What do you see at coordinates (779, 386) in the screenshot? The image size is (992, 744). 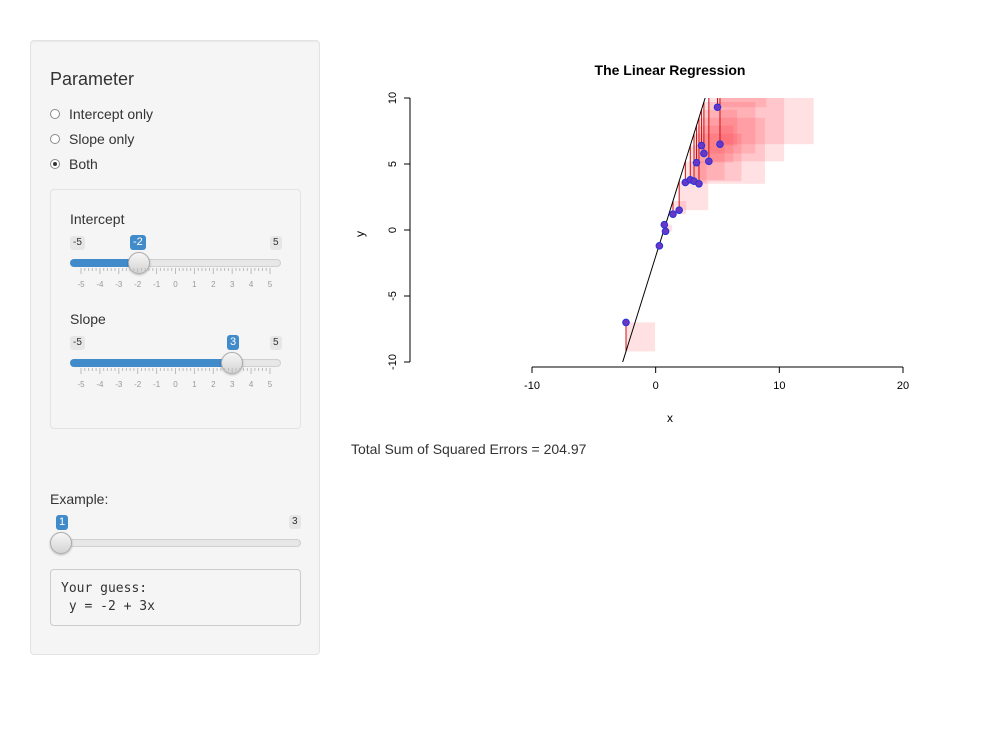 I see `x-tick-label: 10` at bounding box center [779, 386].